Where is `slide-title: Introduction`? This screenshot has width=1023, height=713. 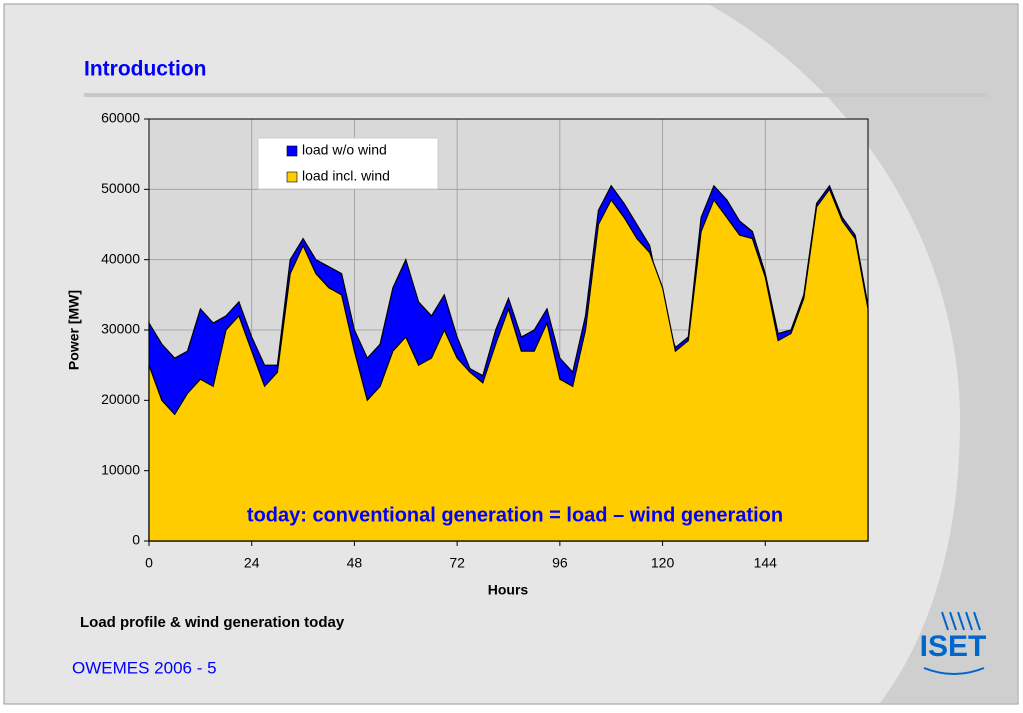 slide-title: Introduction is located at coordinates (145, 69).